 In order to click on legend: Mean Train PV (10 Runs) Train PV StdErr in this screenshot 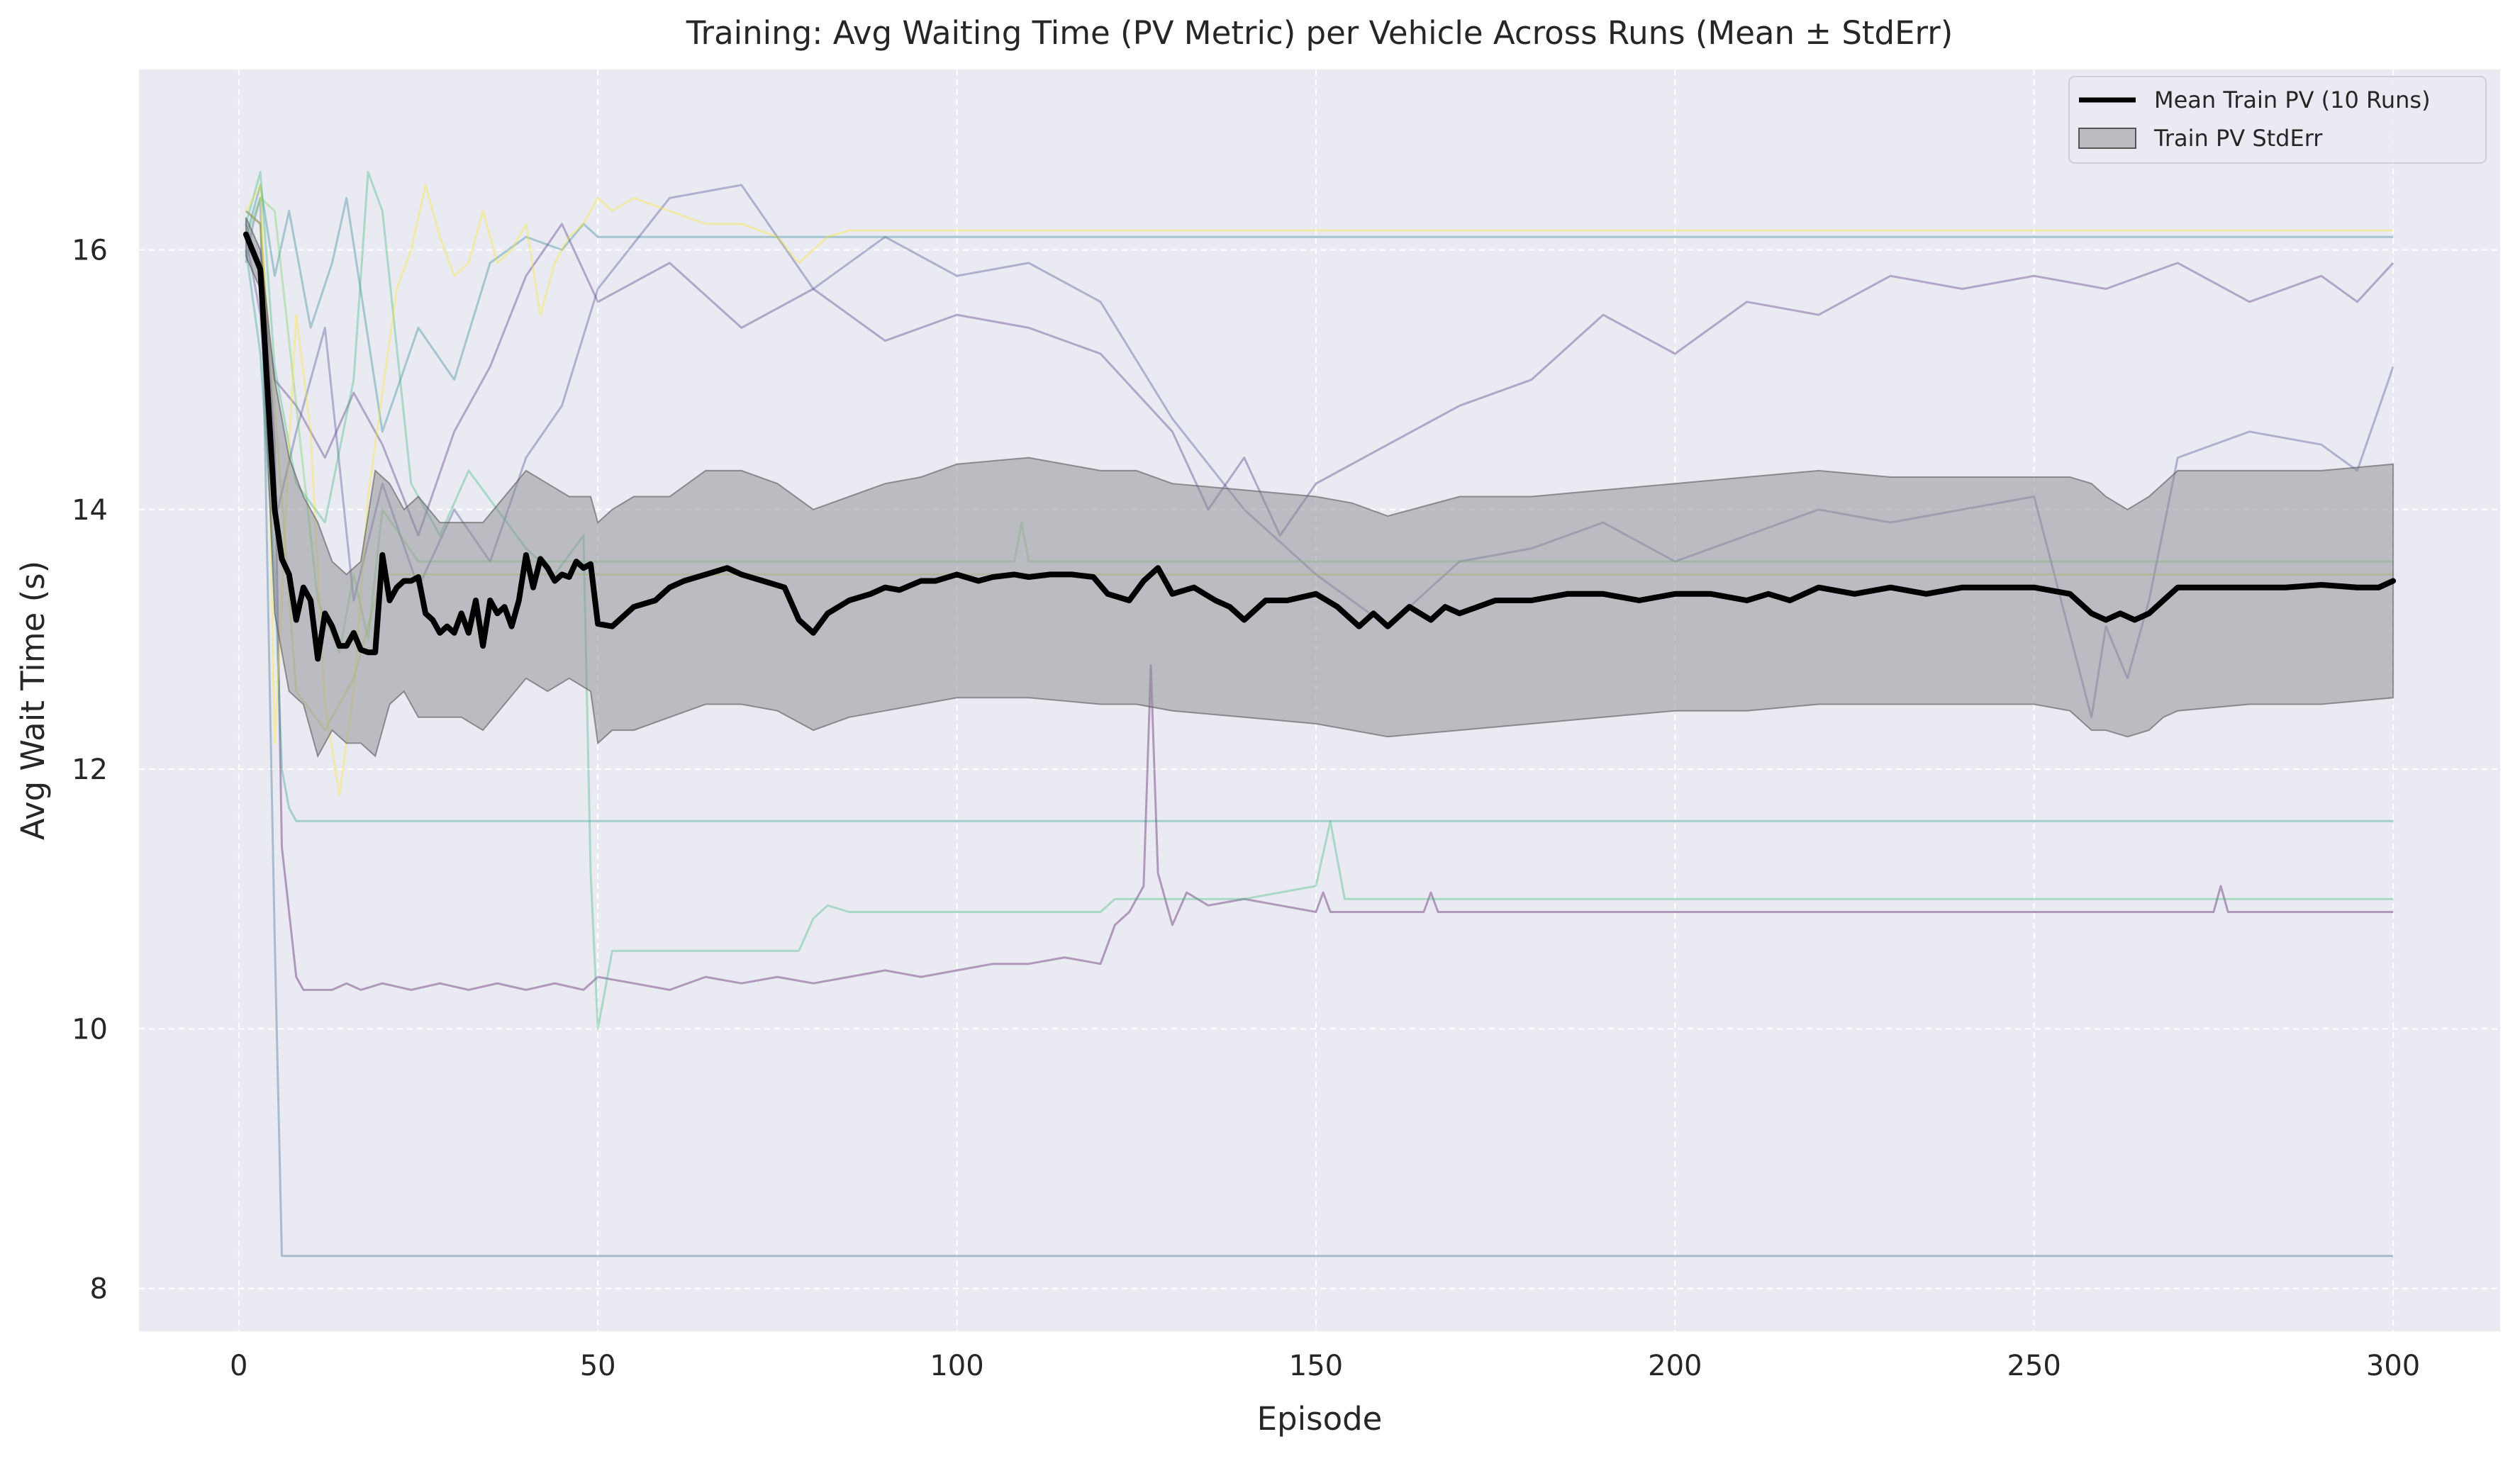, I will do `click(2277, 120)`.